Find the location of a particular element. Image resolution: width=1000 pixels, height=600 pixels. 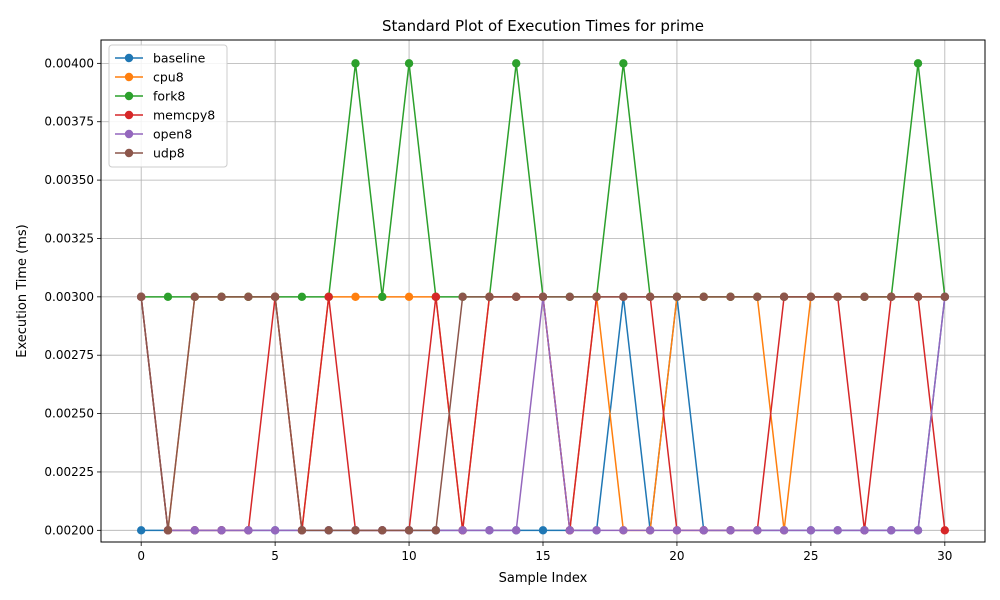

legend-label-memcpy8: memcpy8 is located at coordinates (184, 115).